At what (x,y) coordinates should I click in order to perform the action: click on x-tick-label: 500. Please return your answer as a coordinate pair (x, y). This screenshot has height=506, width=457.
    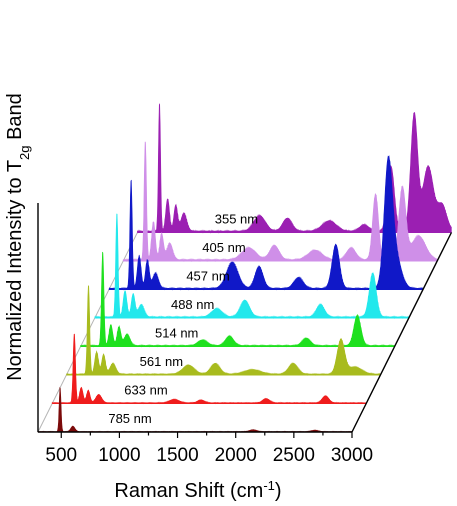
    Looking at the image, I should click on (61, 455).